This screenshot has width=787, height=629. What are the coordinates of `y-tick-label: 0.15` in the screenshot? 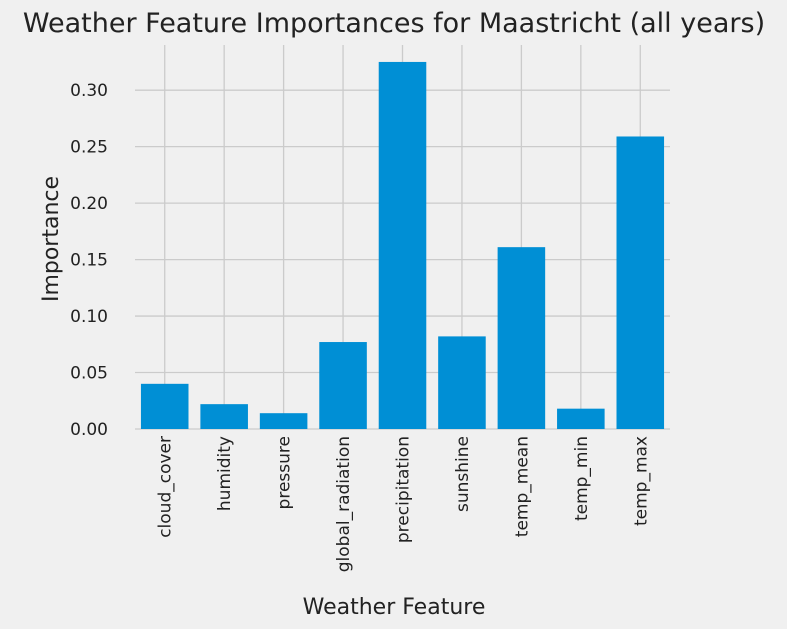 It's located at (89, 261).